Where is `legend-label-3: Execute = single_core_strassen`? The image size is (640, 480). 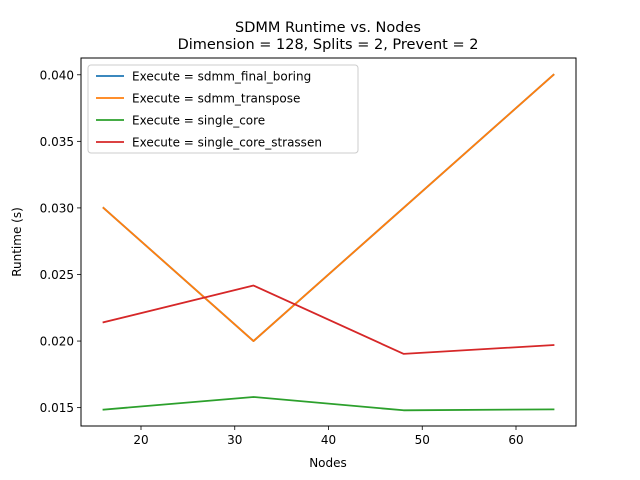 legend-label-3: Execute = single_core_strassen is located at coordinates (227, 143).